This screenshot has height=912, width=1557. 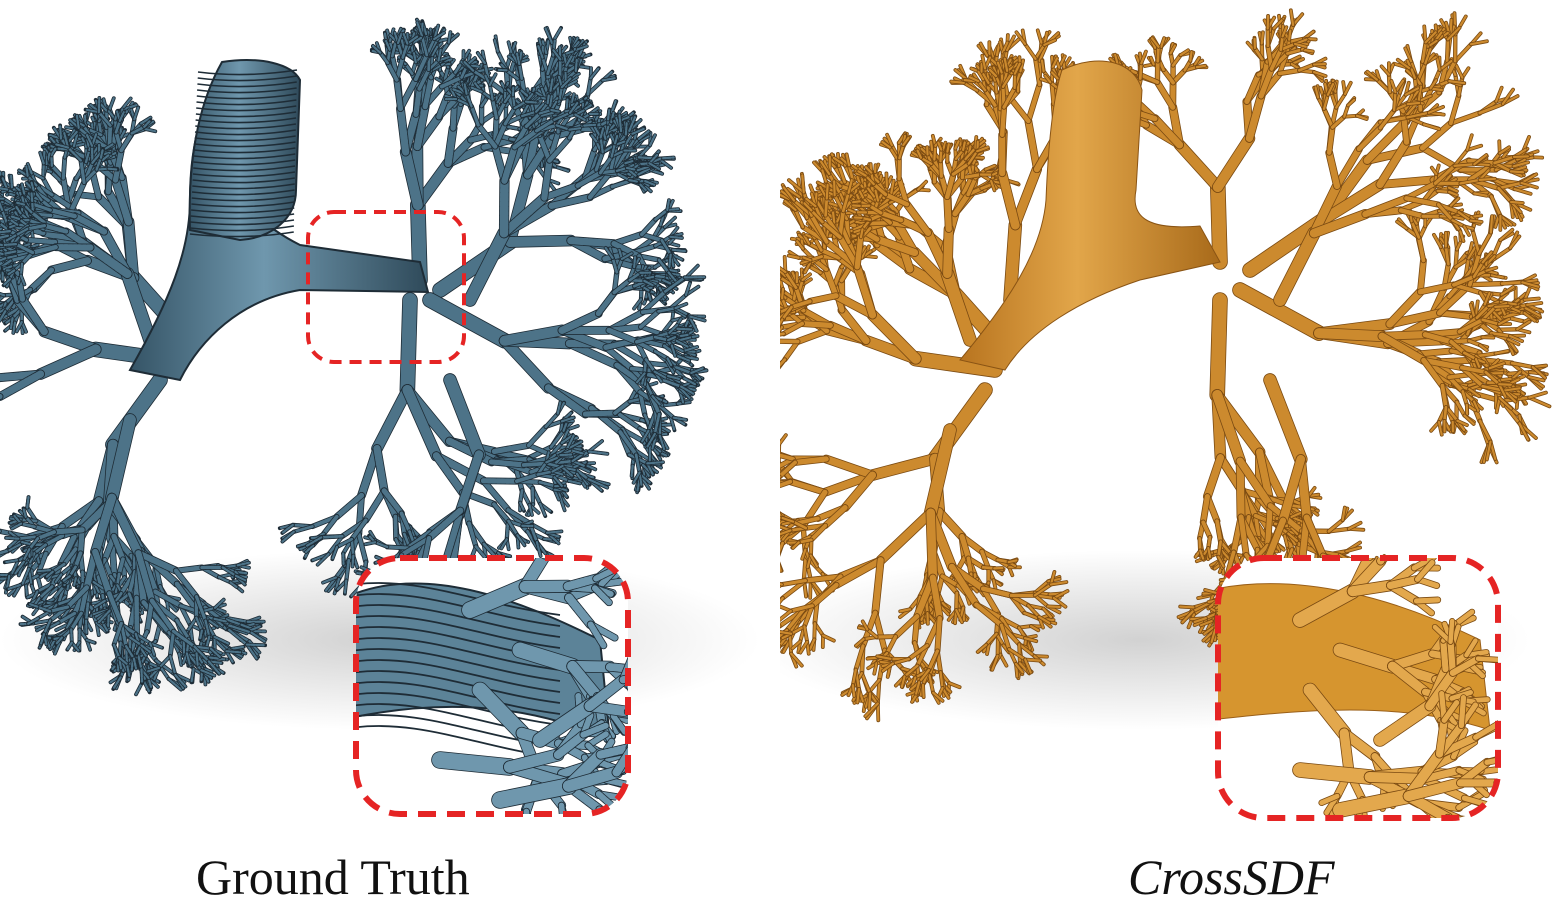 I want to click on trachea, so click(x=1090, y=215).